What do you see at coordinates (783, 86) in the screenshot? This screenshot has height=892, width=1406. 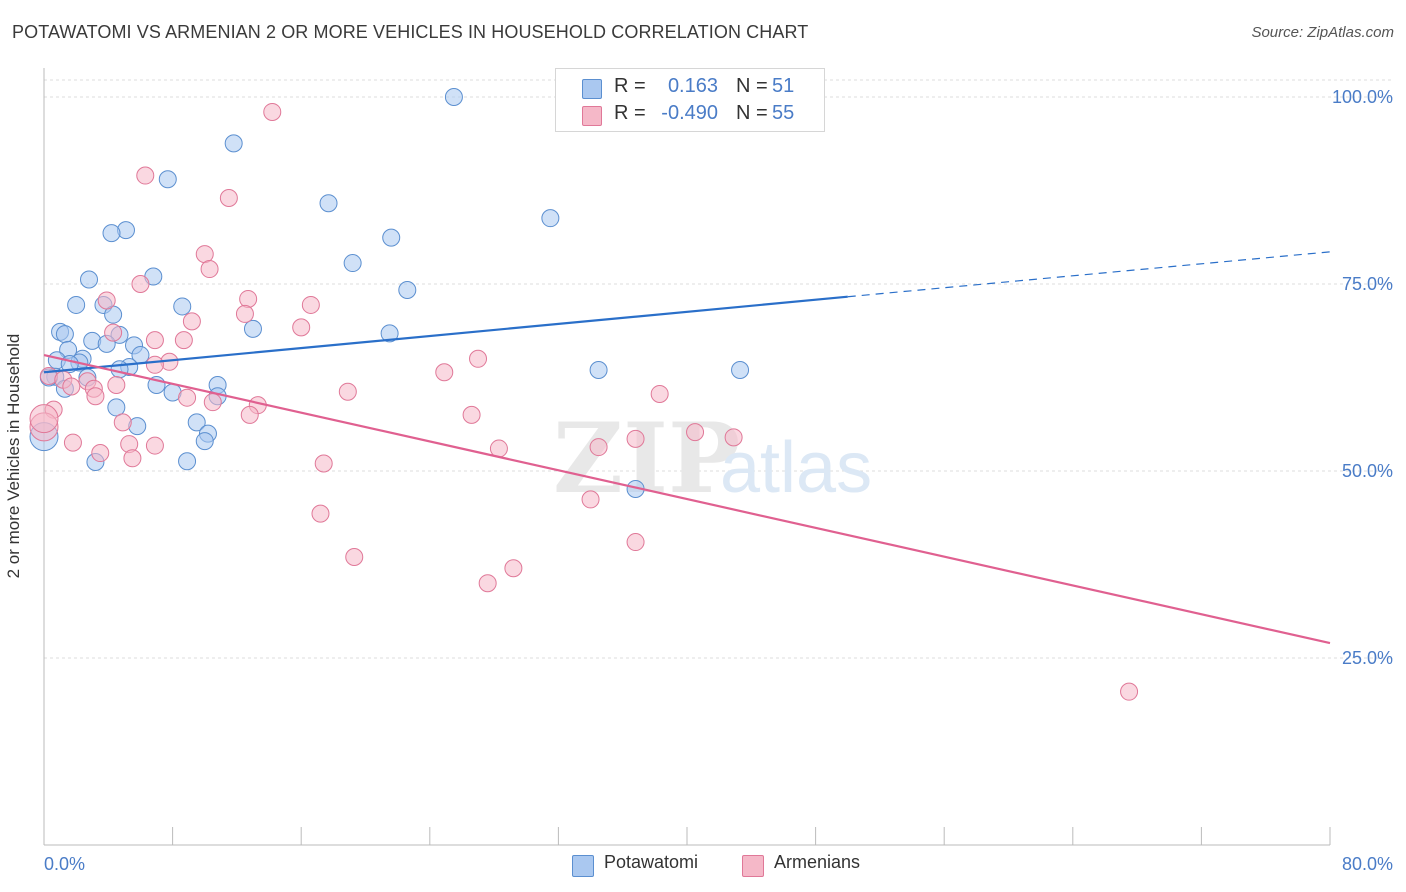 I see `n-value: 51` at bounding box center [783, 86].